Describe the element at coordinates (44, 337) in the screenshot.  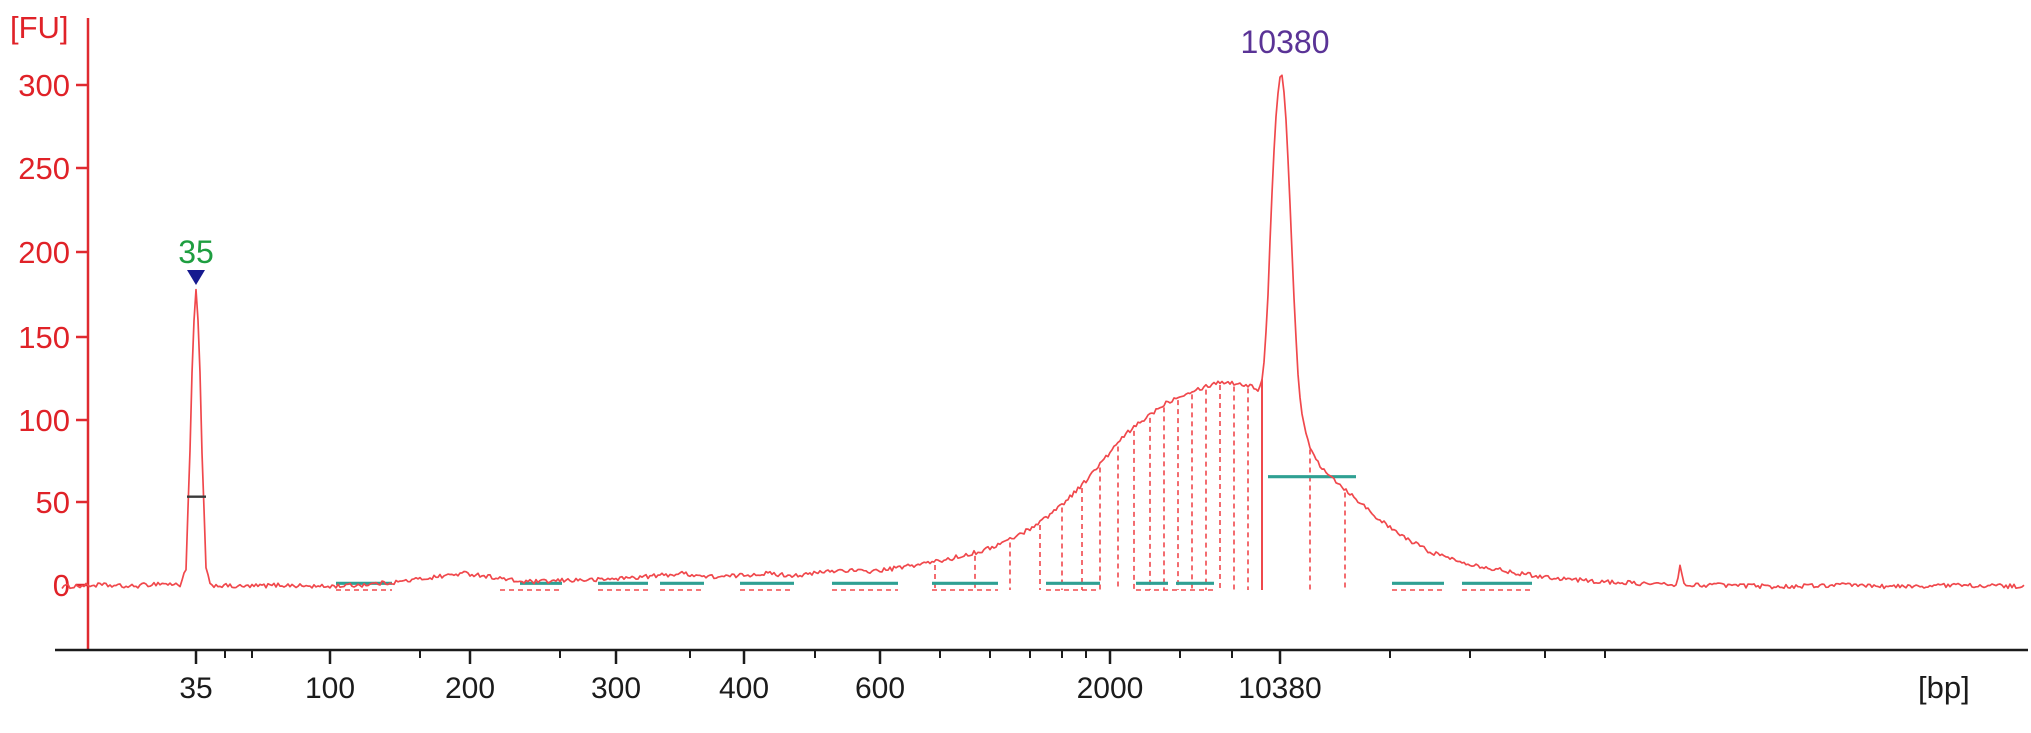
I see `y-axis-tick-label: 150` at that location.